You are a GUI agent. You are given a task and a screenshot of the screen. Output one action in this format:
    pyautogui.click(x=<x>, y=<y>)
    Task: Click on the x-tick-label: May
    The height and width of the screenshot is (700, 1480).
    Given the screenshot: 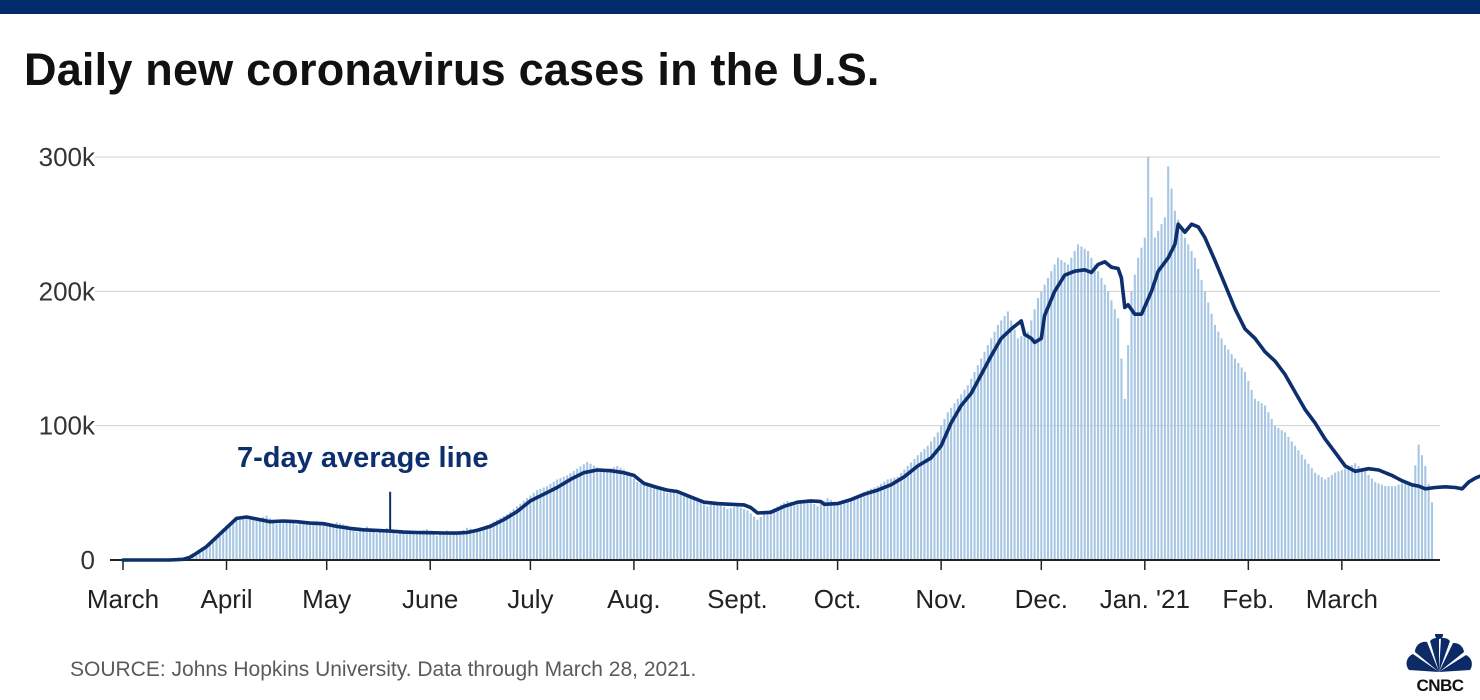 What is the action you would take?
    pyautogui.click(x=326, y=599)
    